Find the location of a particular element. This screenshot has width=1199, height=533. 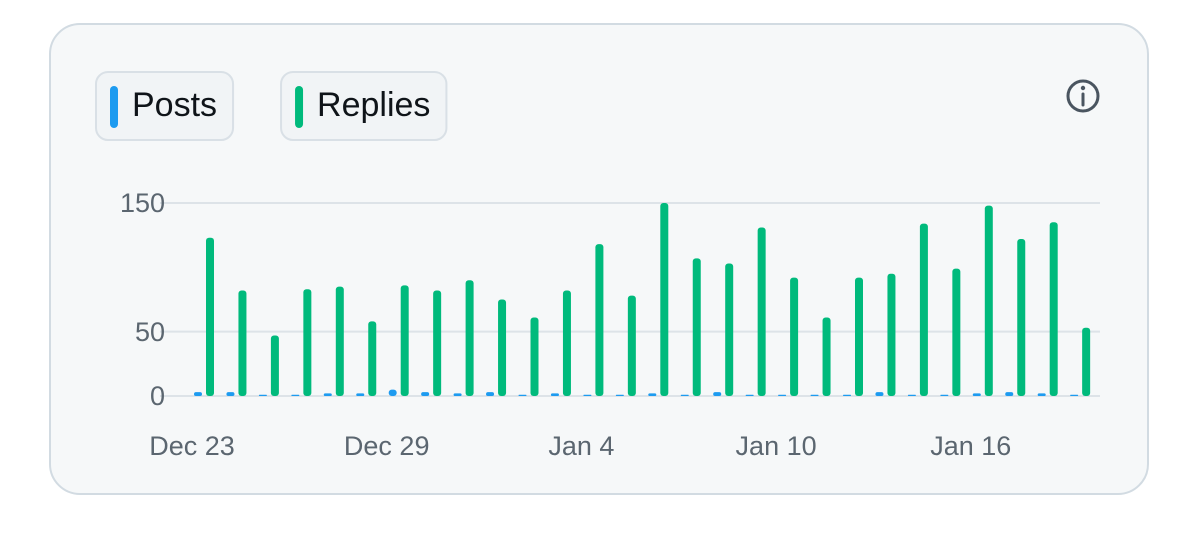

legend-label: Posts is located at coordinates (174, 105).